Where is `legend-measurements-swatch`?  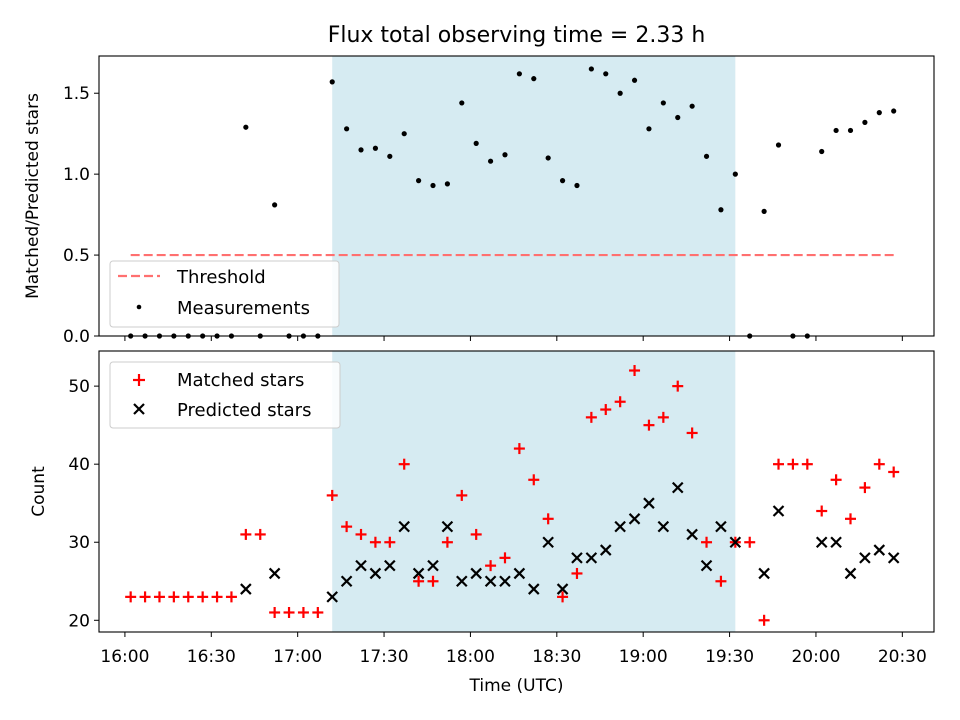
legend-measurements-swatch is located at coordinates (139, 307).